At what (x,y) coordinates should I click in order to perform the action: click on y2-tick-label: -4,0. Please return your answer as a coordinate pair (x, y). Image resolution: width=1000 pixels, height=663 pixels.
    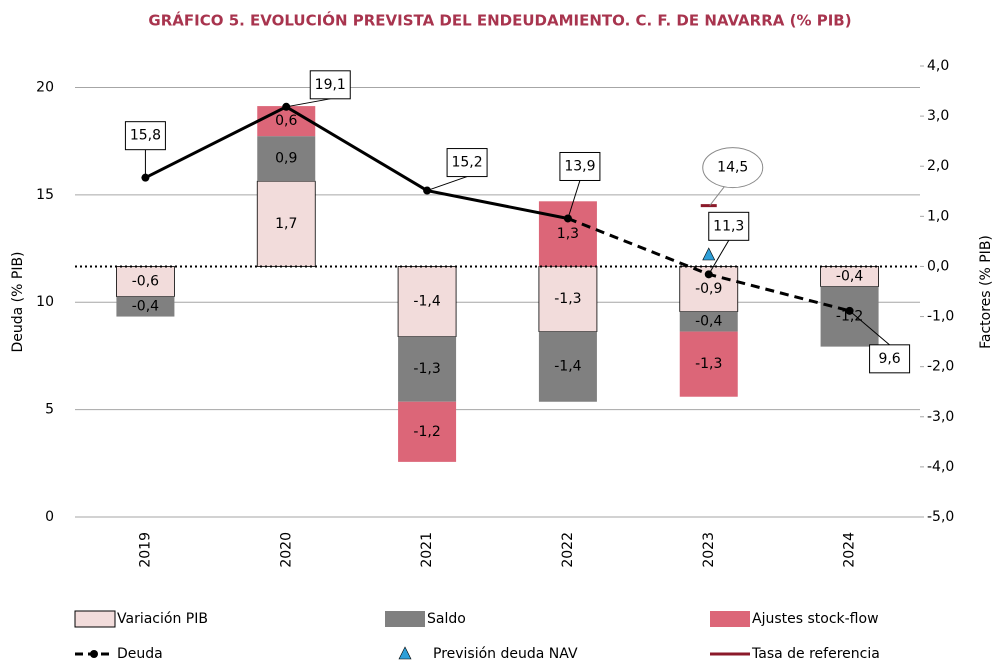
    Looking at the image, I should click on (940, 467).